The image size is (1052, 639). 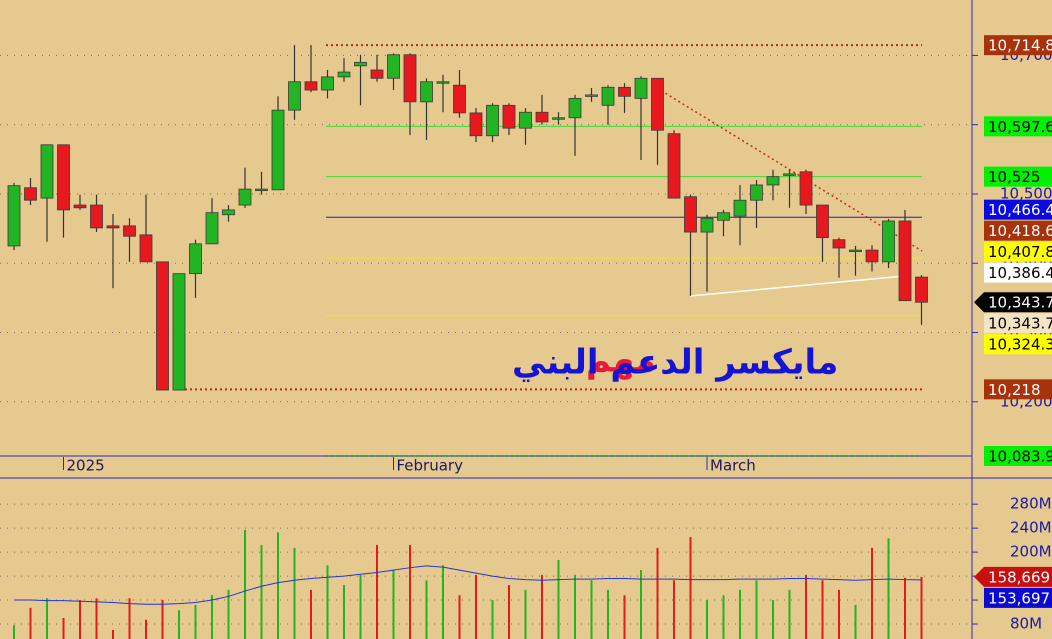 What do you see at coordinates (468, 585) in the screenshot?
I see `volume-average` at bounding box center [468, 585].